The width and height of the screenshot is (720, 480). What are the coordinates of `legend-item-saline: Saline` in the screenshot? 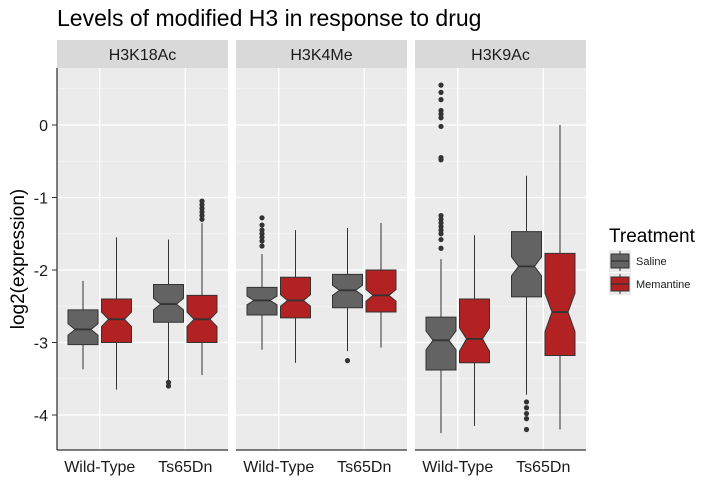 It's located at (638, 261).